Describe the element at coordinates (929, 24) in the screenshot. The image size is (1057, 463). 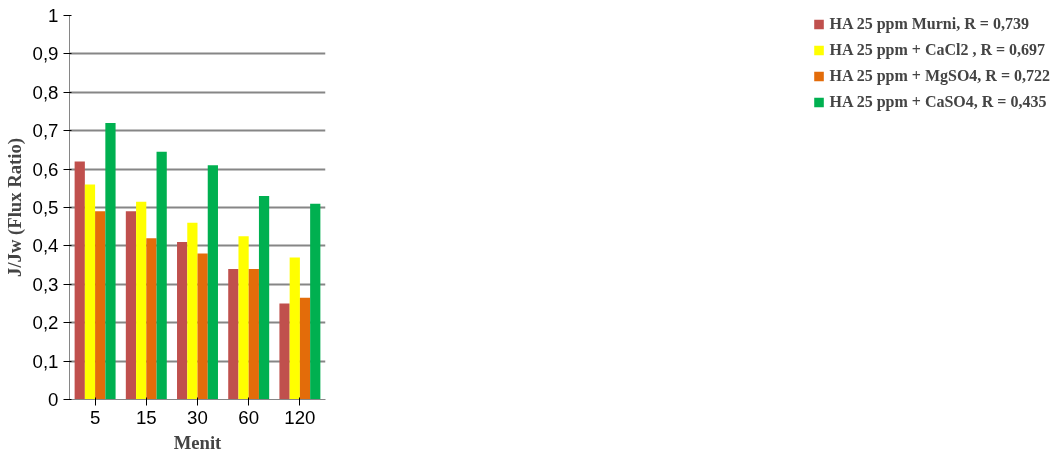
I see `legend-label: HA 25 ppm Murni, R = 0,739` at that location.